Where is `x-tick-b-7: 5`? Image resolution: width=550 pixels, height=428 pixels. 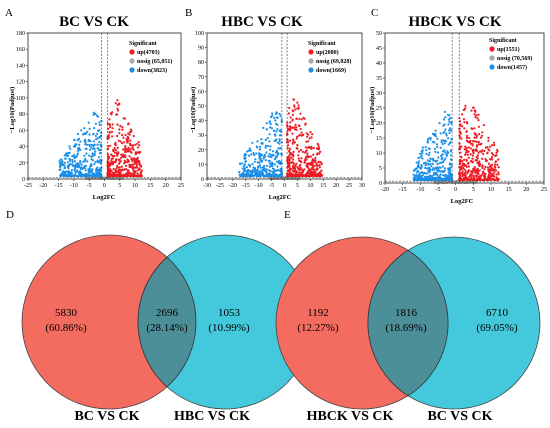 x-tick-b-7: 5 is located at coordinates (297, 186).